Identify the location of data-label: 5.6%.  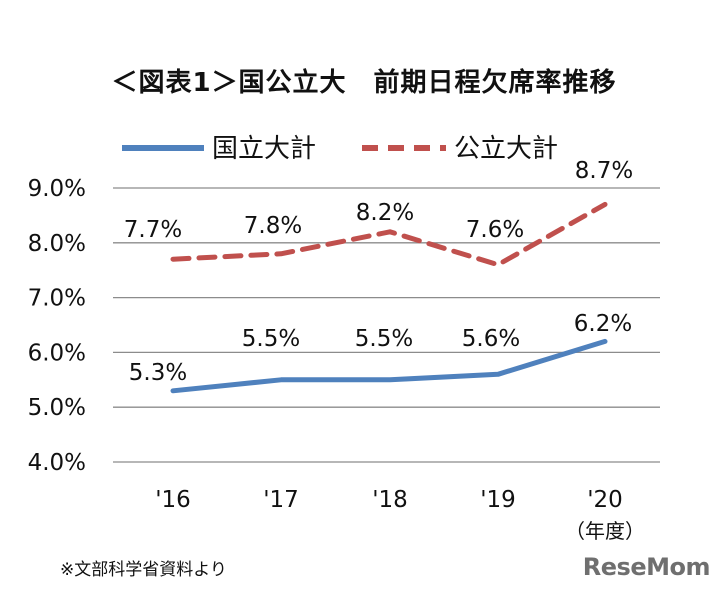
(491, 339).